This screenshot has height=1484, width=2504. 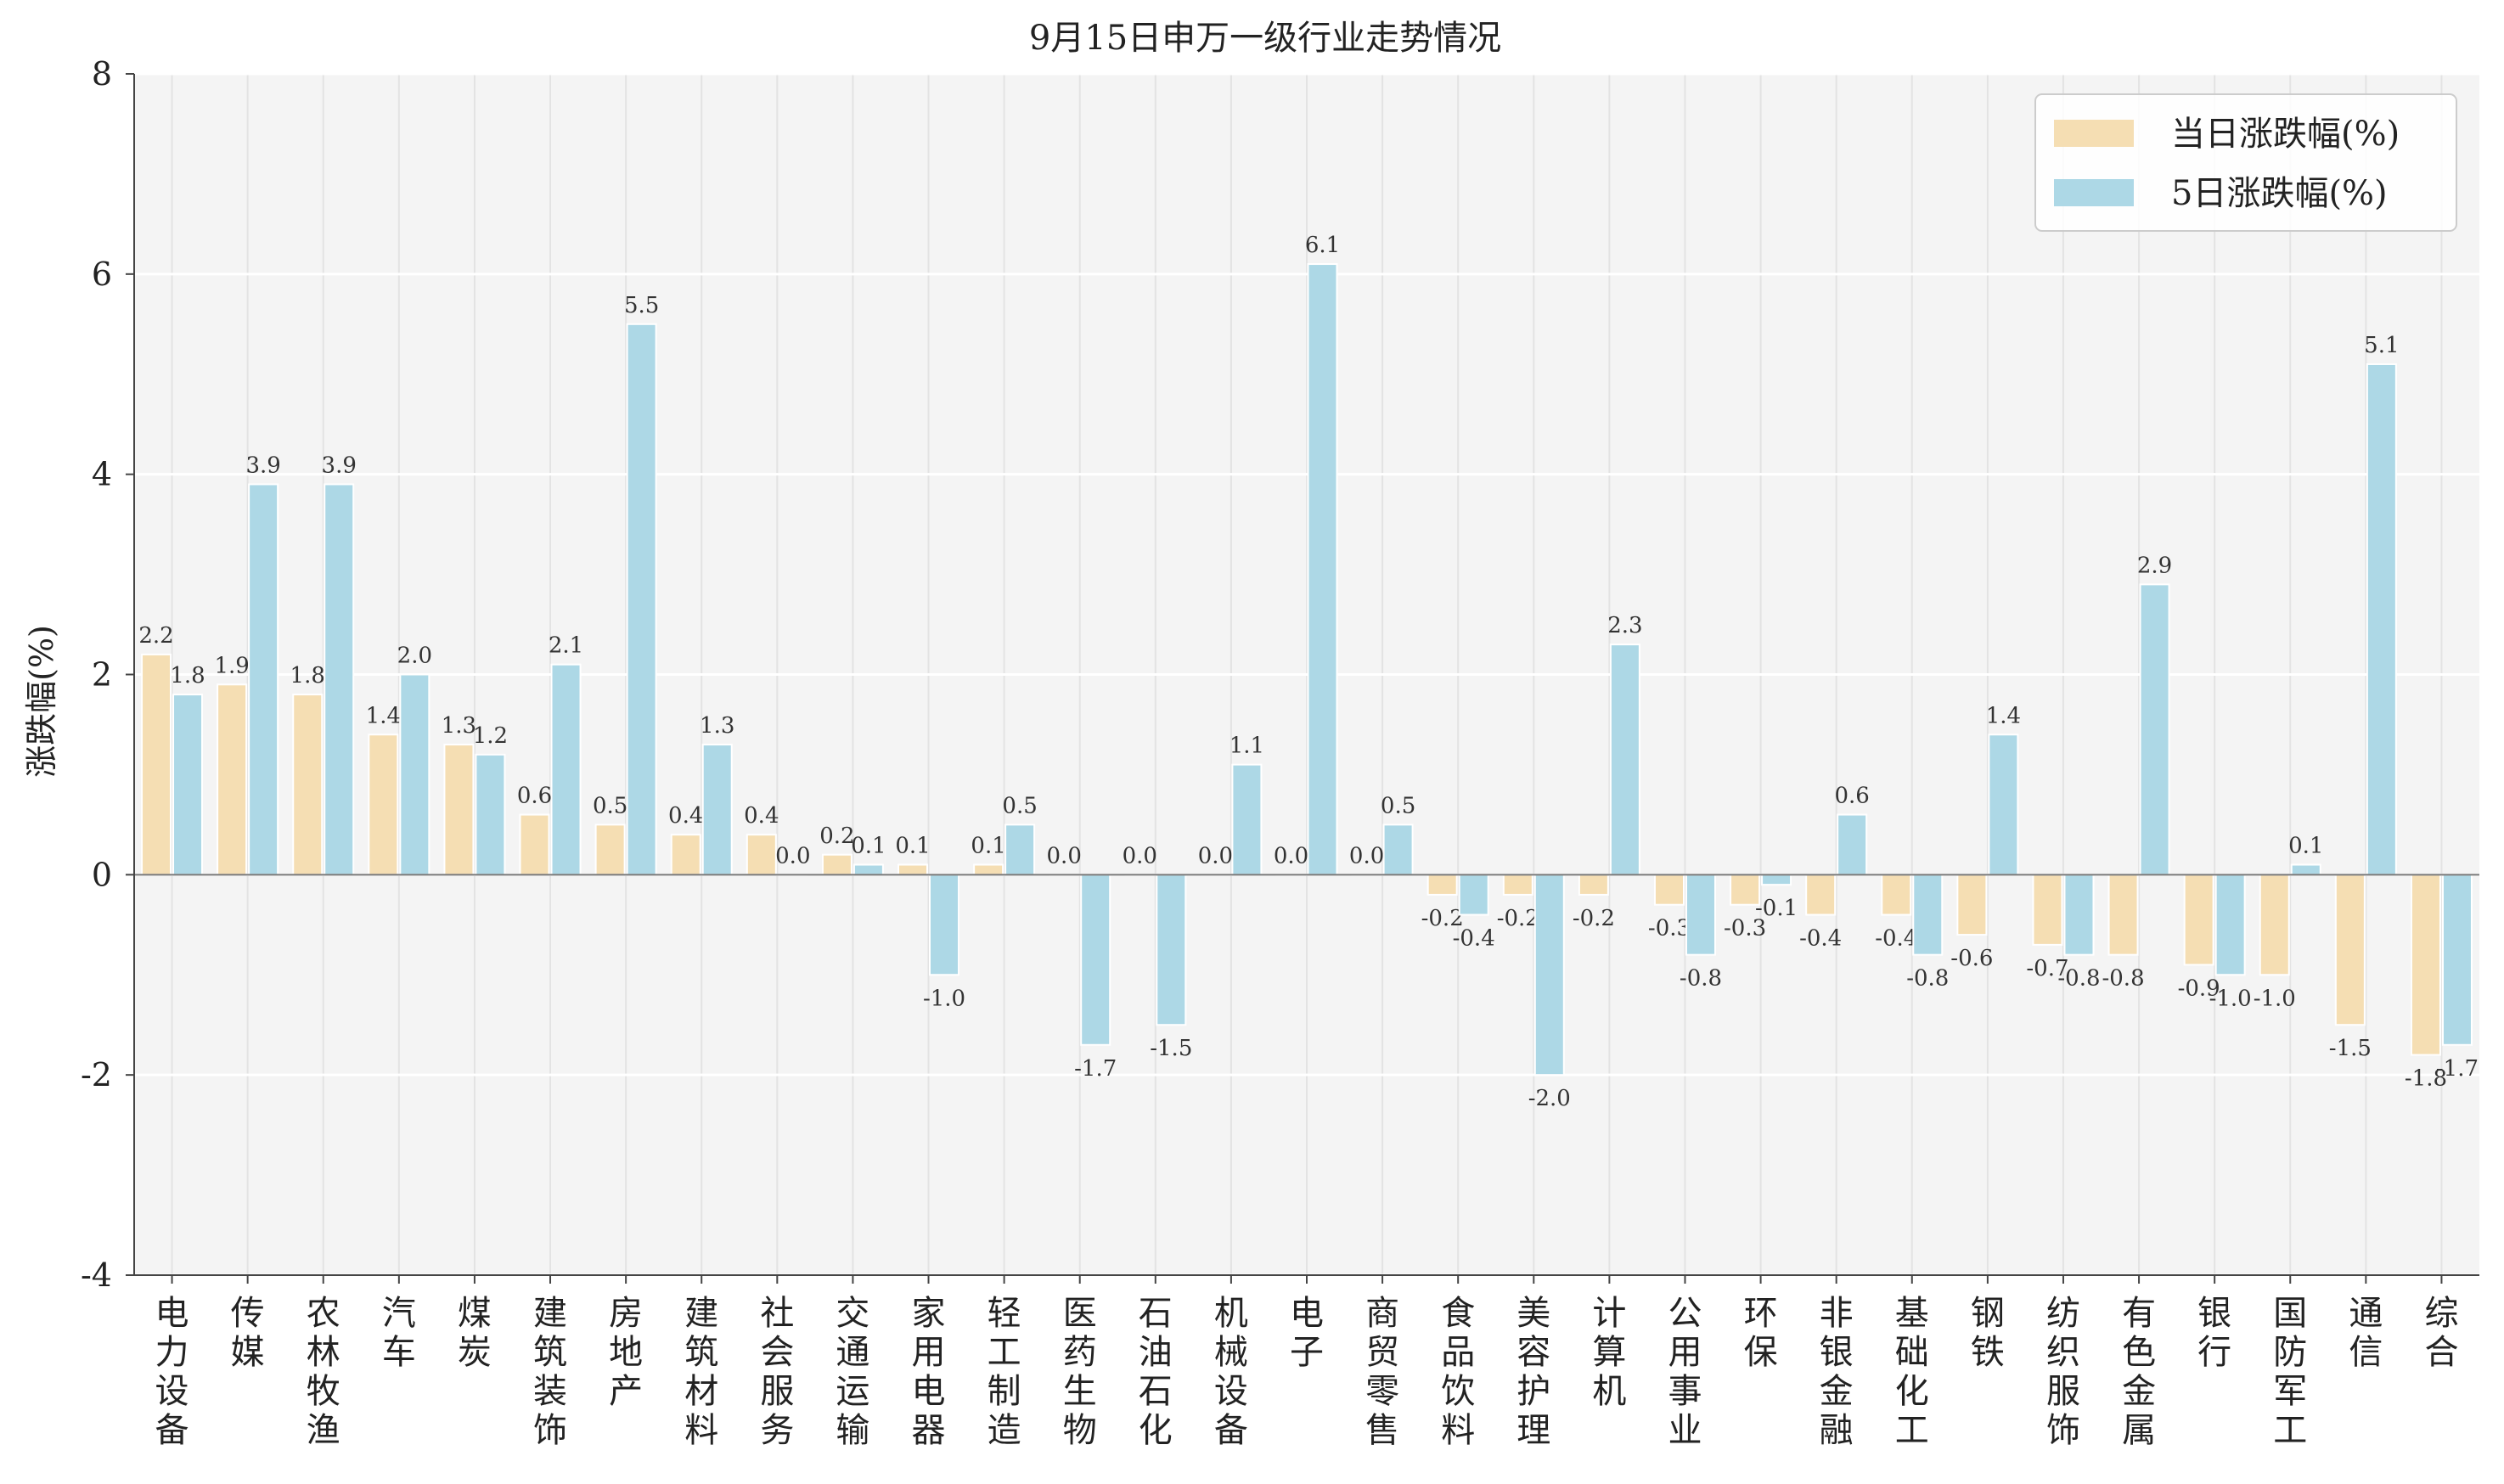 I want to click on data-label: -1.8, so click(x=2426, y=1079).